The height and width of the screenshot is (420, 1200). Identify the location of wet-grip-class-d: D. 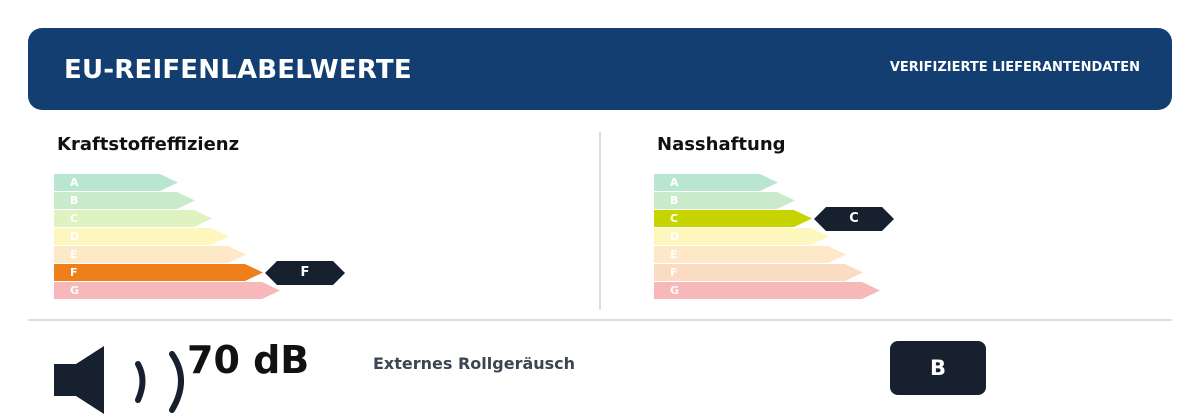
(741, 236).